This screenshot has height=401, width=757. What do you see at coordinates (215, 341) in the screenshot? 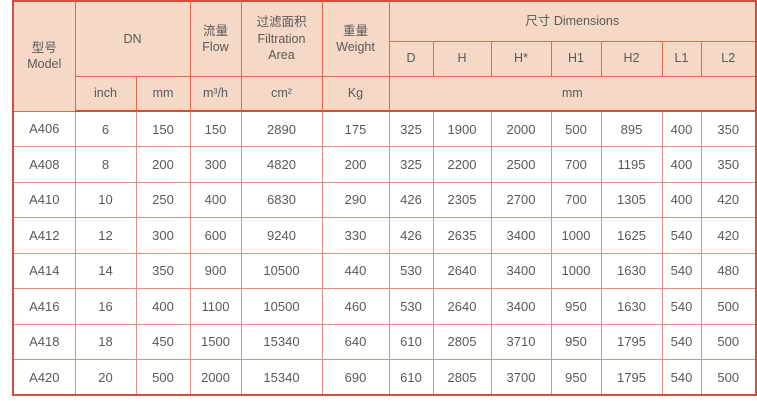
I see `value-cell: 1500` at bounding box center [215, 341].